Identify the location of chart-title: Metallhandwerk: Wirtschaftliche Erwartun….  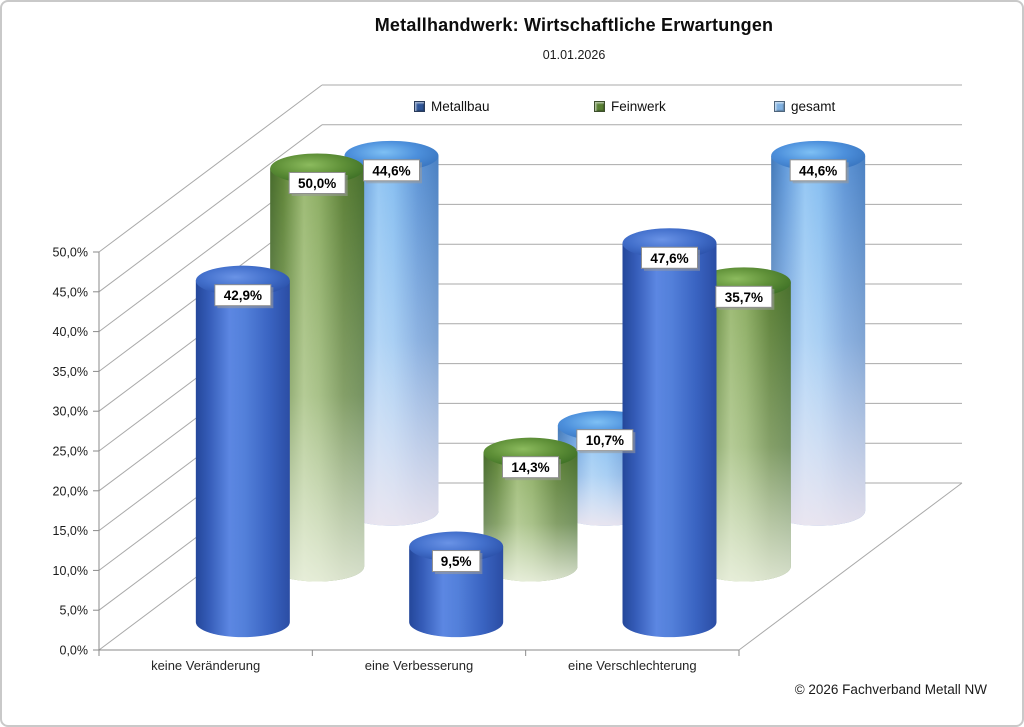
(574, 25).